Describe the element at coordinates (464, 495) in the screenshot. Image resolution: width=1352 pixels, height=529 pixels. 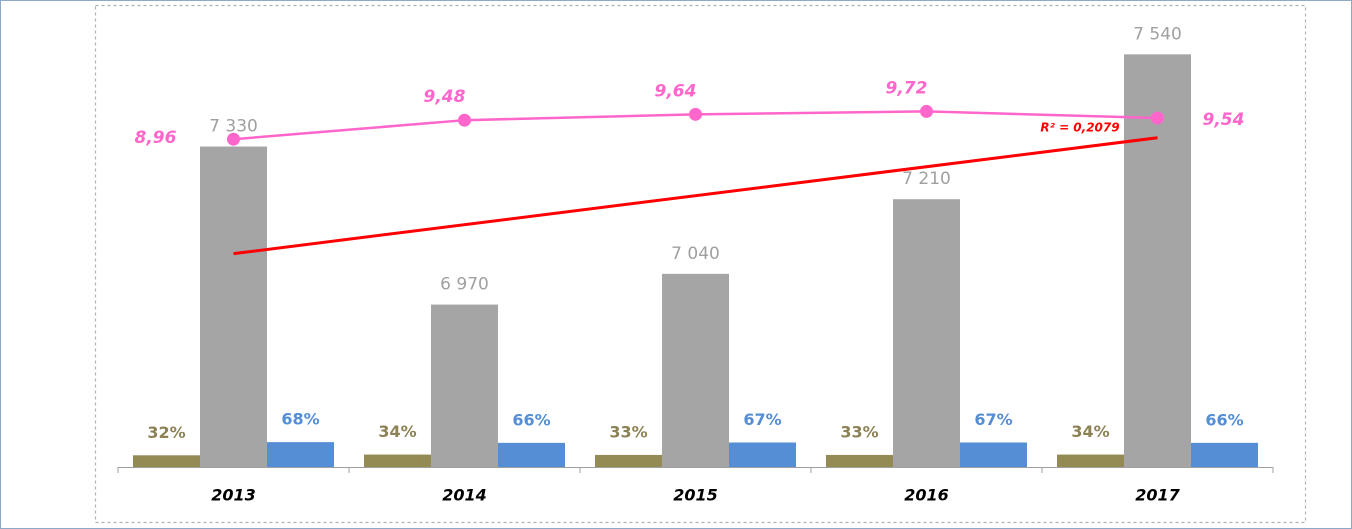
I see `x-tick-label: 2014` at that location.